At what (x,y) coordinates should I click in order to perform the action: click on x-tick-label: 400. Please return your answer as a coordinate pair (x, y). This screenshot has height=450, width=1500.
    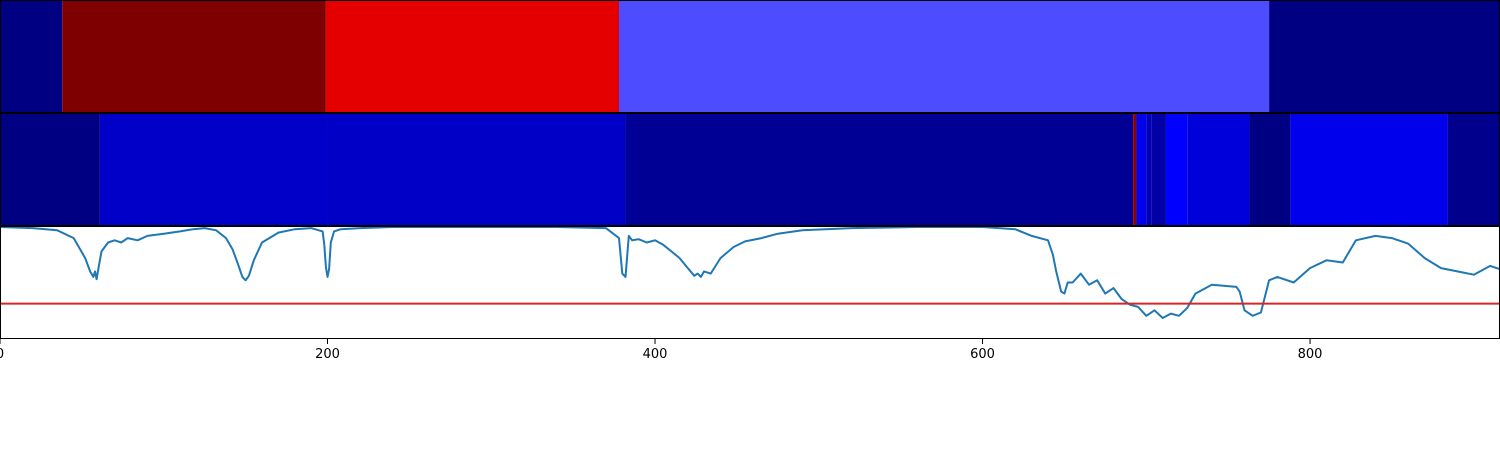
    Looking at the image, I should click on (655, 354).